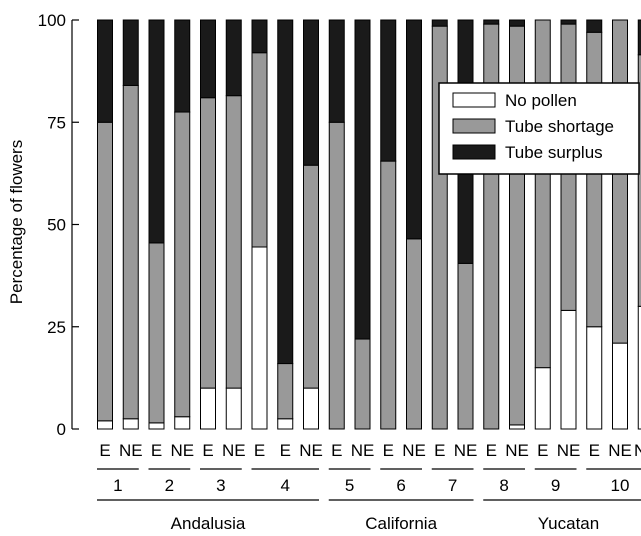 Image resolution: width=641 pixels, height=536 pixels. I want to click on y-axis: 0 25 50 75 100, so click(58, 225).